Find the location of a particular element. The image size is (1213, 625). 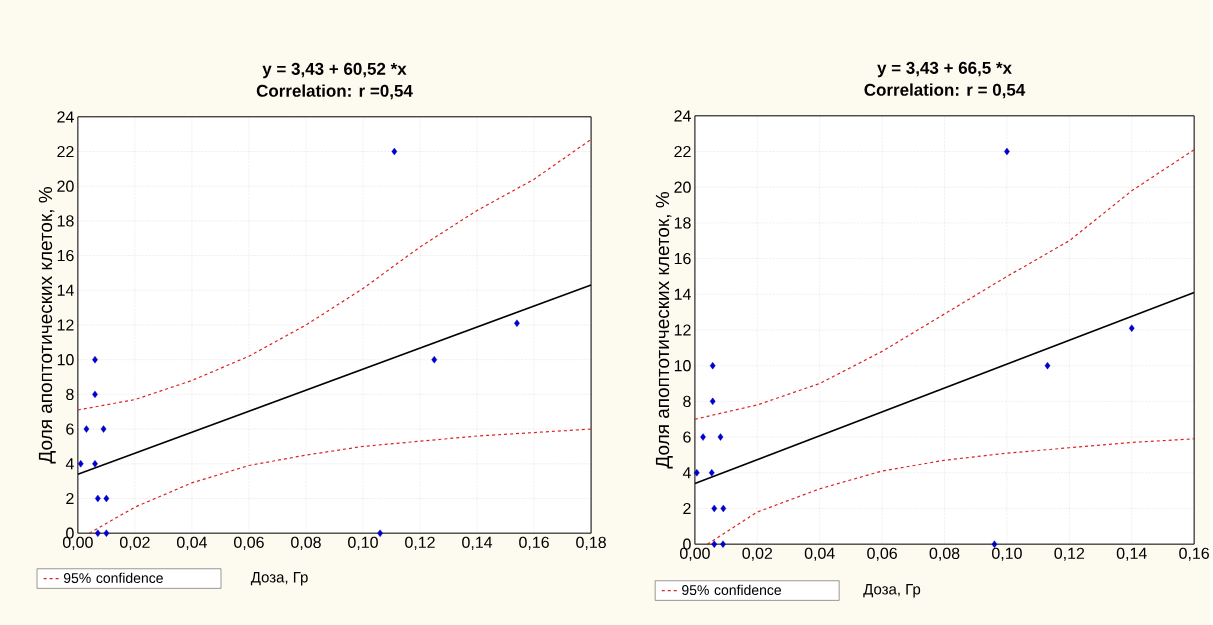

x-tick-label: 0,18 is located at coordinates (591, 543).